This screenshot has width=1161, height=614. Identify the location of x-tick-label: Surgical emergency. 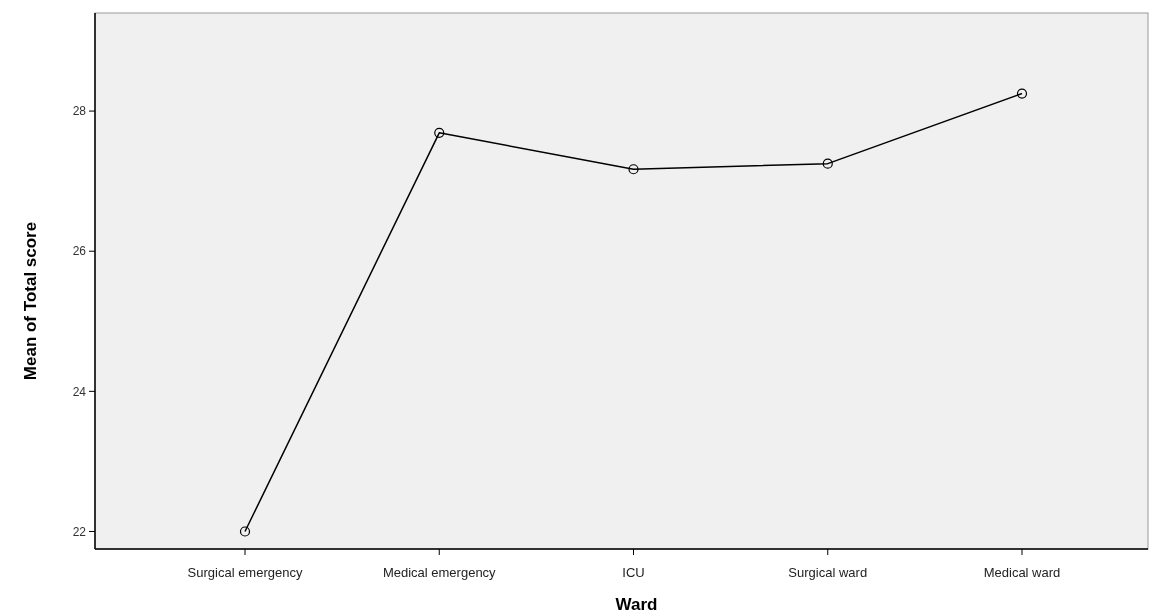
(245, 572).